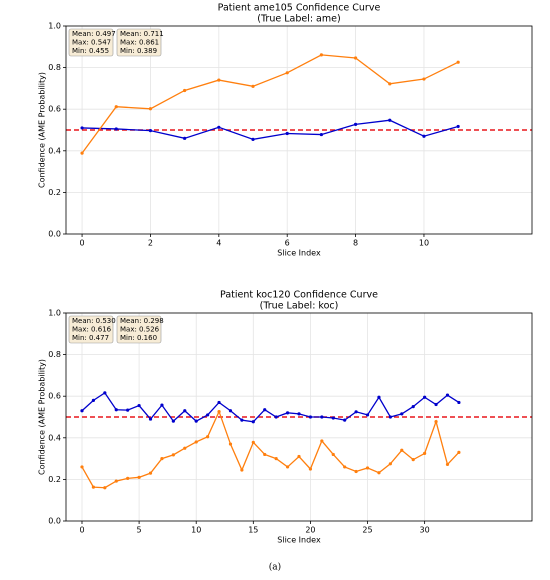 The image size is (550, 580). What do you see at coordinates (310, 530) in the screenshot?
I see `x-tick-label: 20` at bounding box center [310, 530].